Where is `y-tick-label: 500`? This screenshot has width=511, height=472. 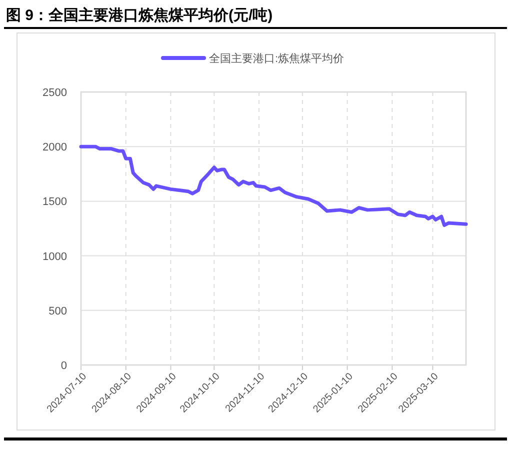 y-tick-label: 500 is located at coordinates (57, 311).